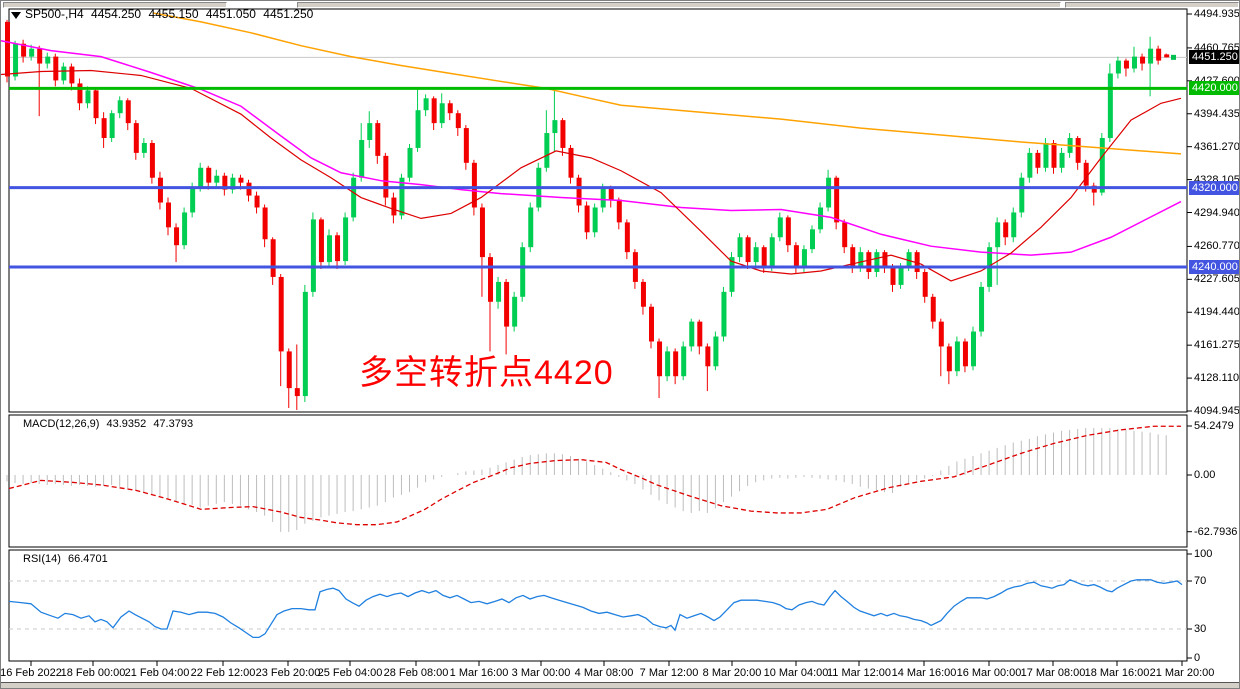 Image resolution: width=1240 pixels, height=689 pixels. I want to click on price-axis-label: 4128.110, so click(1217, 378).